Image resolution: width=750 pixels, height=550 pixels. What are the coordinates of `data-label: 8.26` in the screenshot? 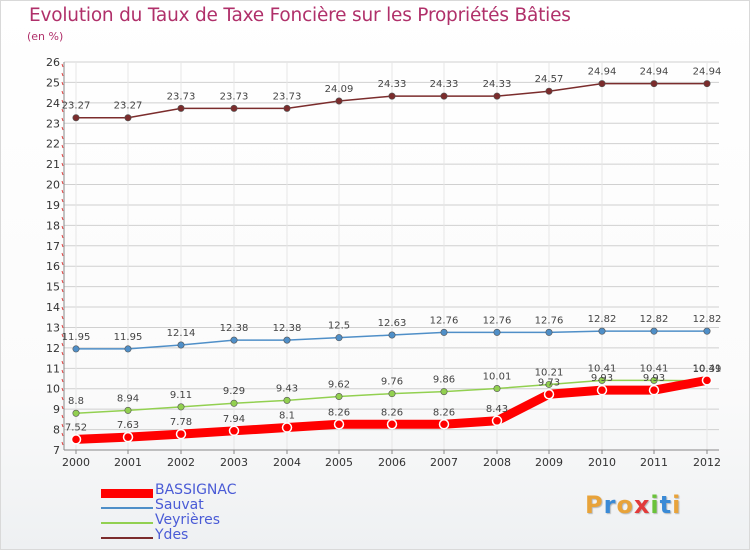 It's located at (392, 412).